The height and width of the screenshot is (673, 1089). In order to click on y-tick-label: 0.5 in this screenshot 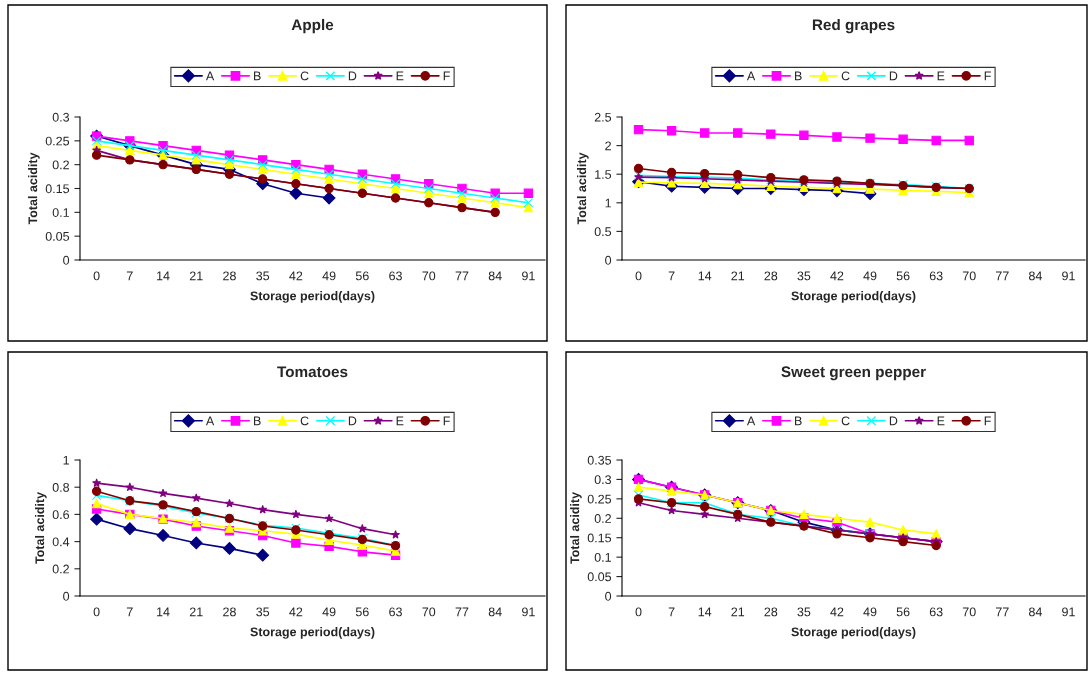, I will do `click(603, 232)`.